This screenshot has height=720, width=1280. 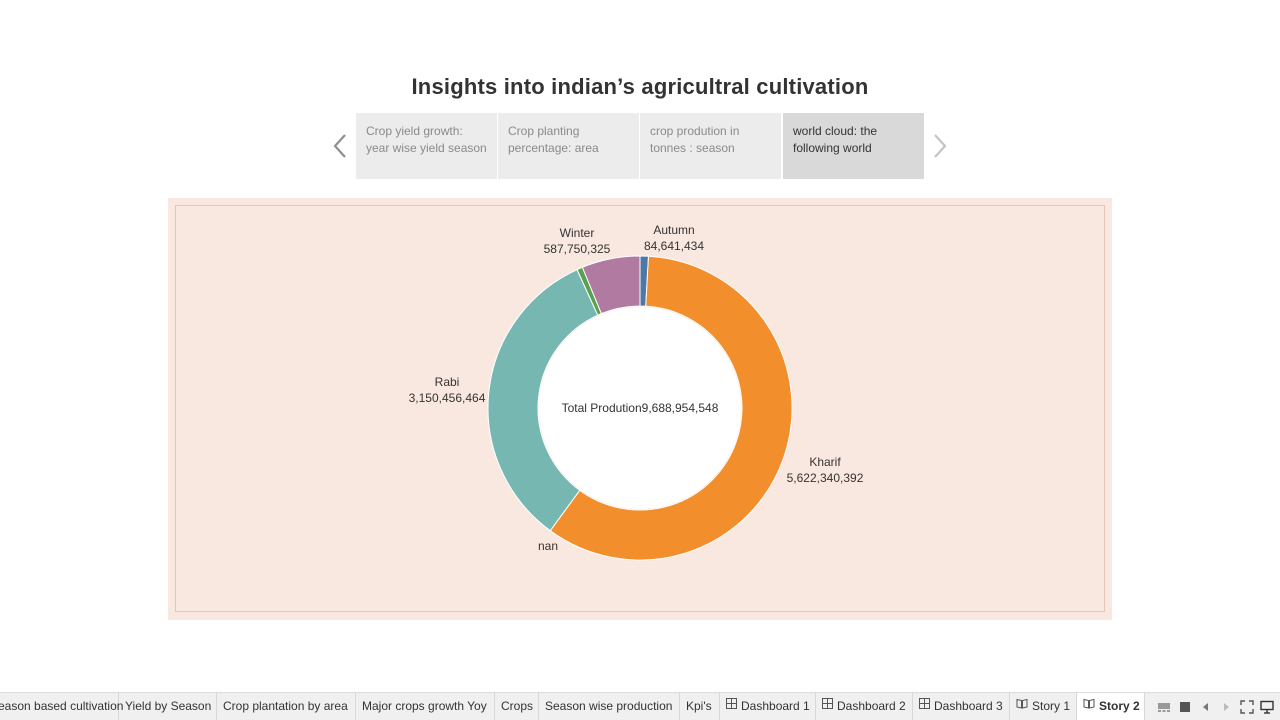 I want to click on chevron-left-icon, so click(x=339, y=146).